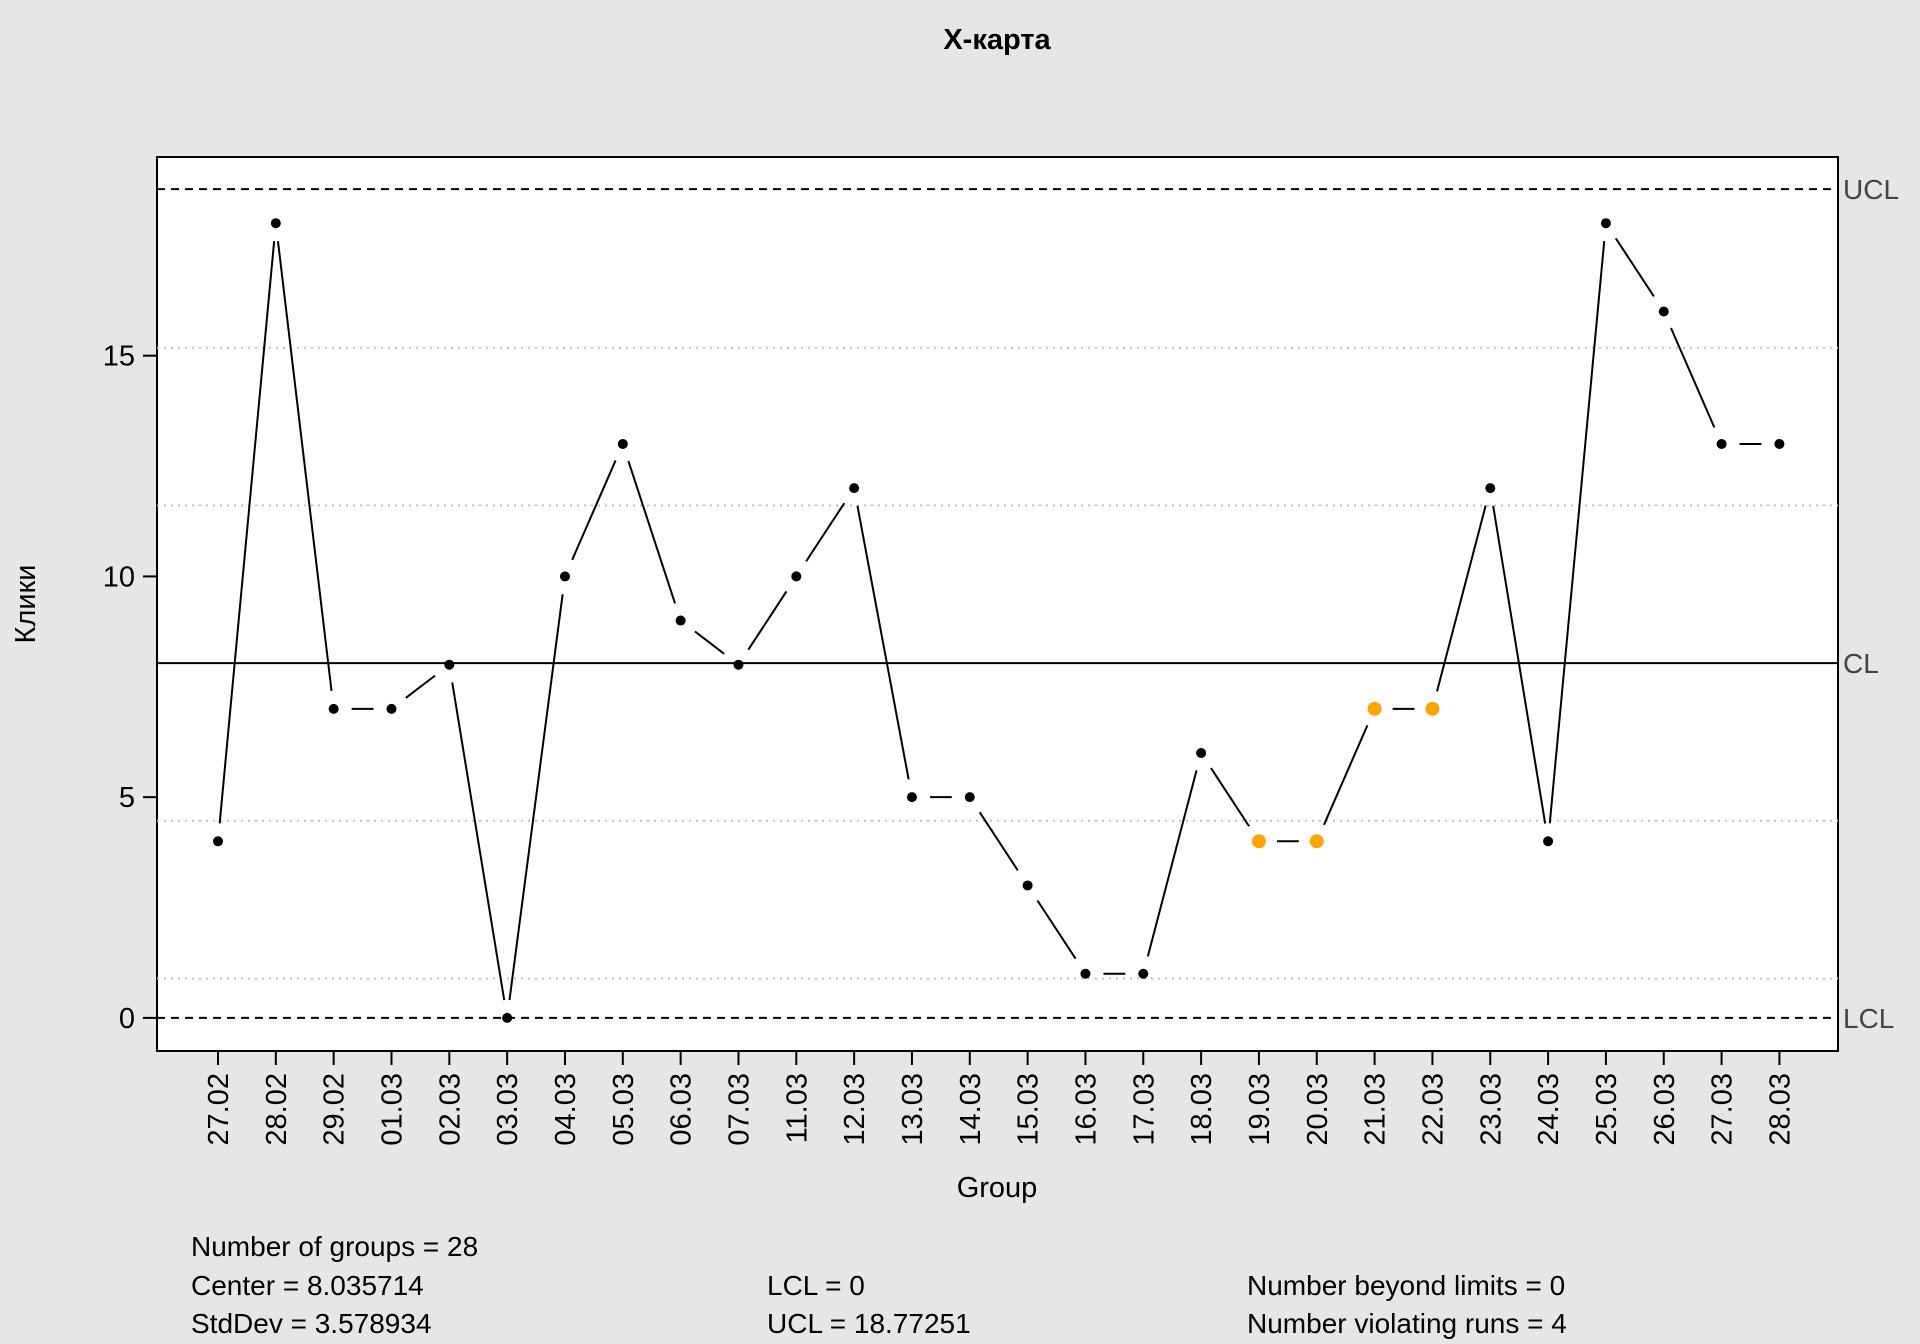 This screenshot has height=1344, width=1920. I want to click on x-tick-label-02.03: 02.03, so click(450, 1109).